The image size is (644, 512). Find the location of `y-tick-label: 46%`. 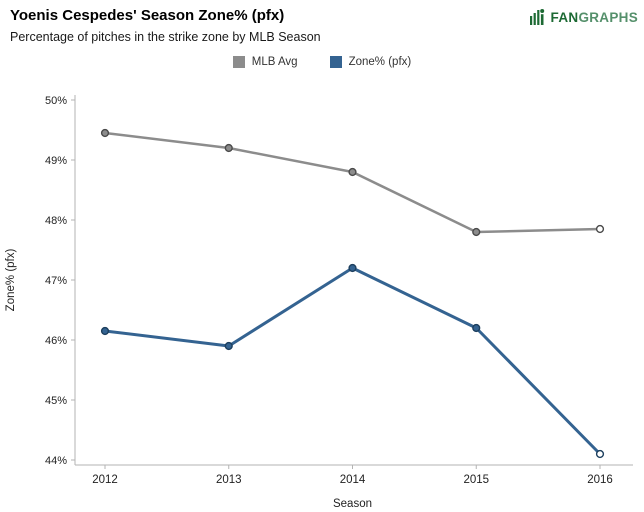

y-tick-label: 46% is located at coordinates (56, 341).